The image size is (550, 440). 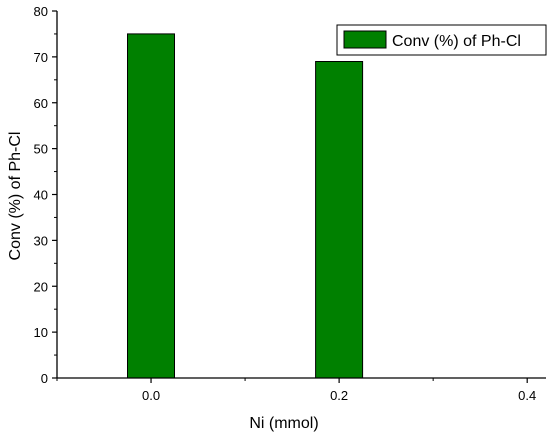 What do you see at coordinates (41, 103) in the screenshot?
I see `y-tick-label: 60` at bounding box center [41, 103].